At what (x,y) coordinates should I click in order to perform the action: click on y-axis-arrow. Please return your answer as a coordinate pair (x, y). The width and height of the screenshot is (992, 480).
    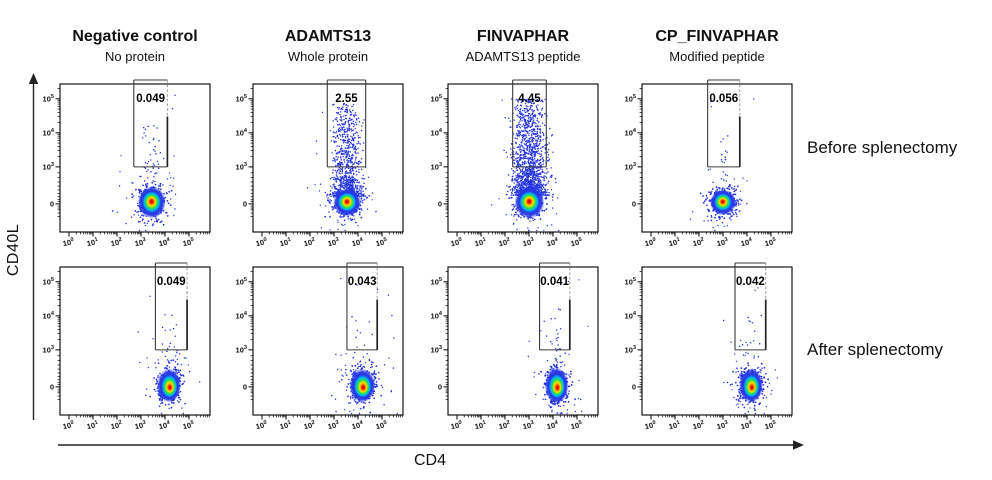
    Looking at the image, I should click on (33, 246).